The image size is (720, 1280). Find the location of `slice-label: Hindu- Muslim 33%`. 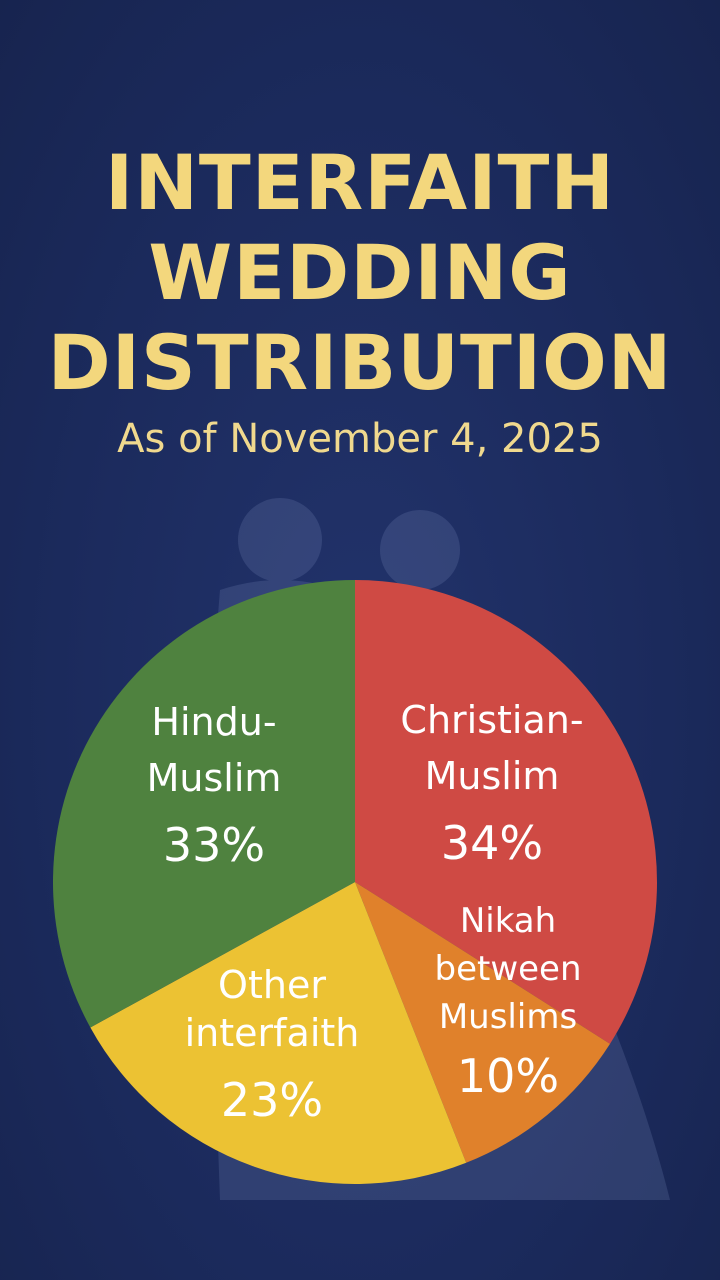

slice-label: Hindu- Muslim 33% is located at coordinates (214, 786).